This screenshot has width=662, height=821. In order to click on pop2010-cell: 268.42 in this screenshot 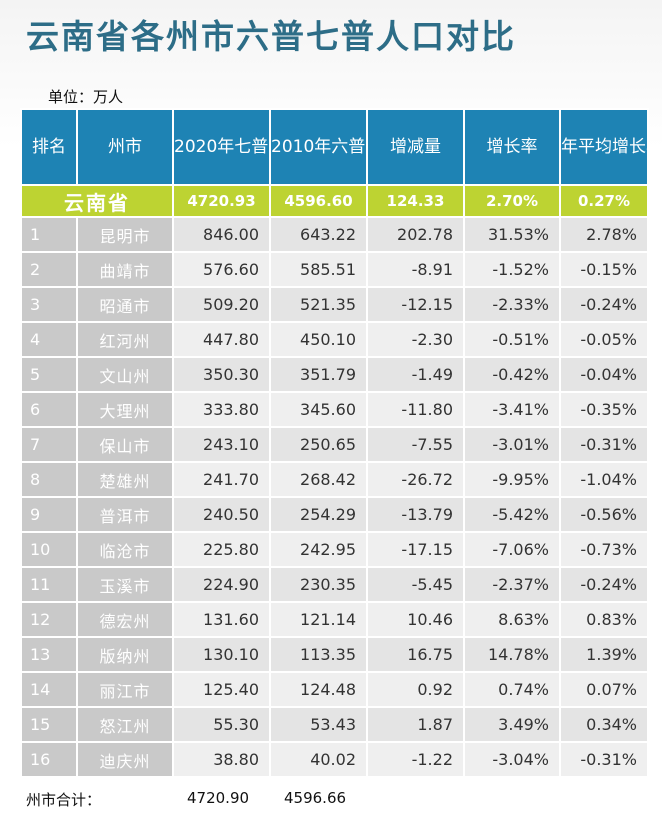, I will do `click(318, 479)`.